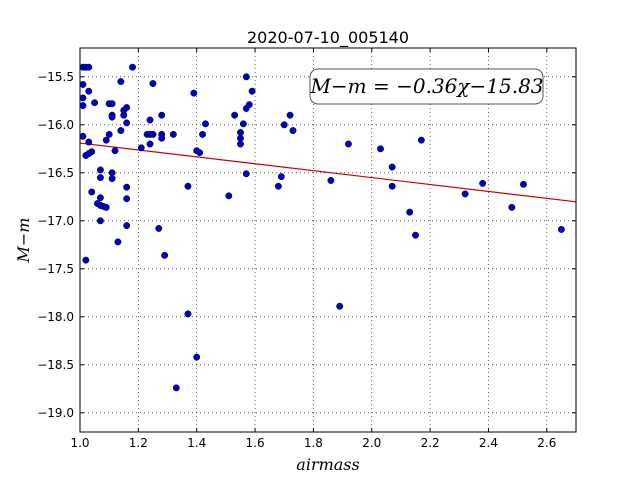  I want to click on x-tick-label: 1.2, so click(138, 443).